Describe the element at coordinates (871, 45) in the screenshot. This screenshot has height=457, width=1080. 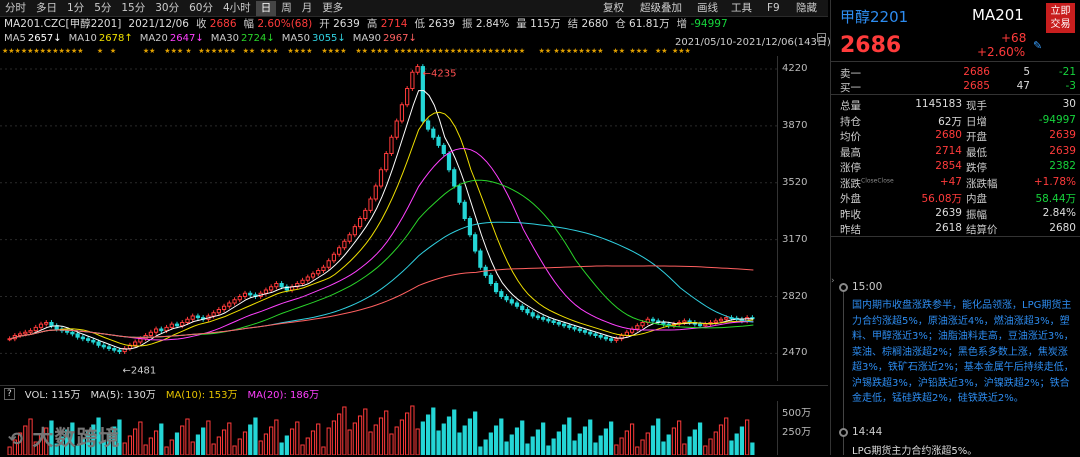
I see `last-price: 2686` at that location.